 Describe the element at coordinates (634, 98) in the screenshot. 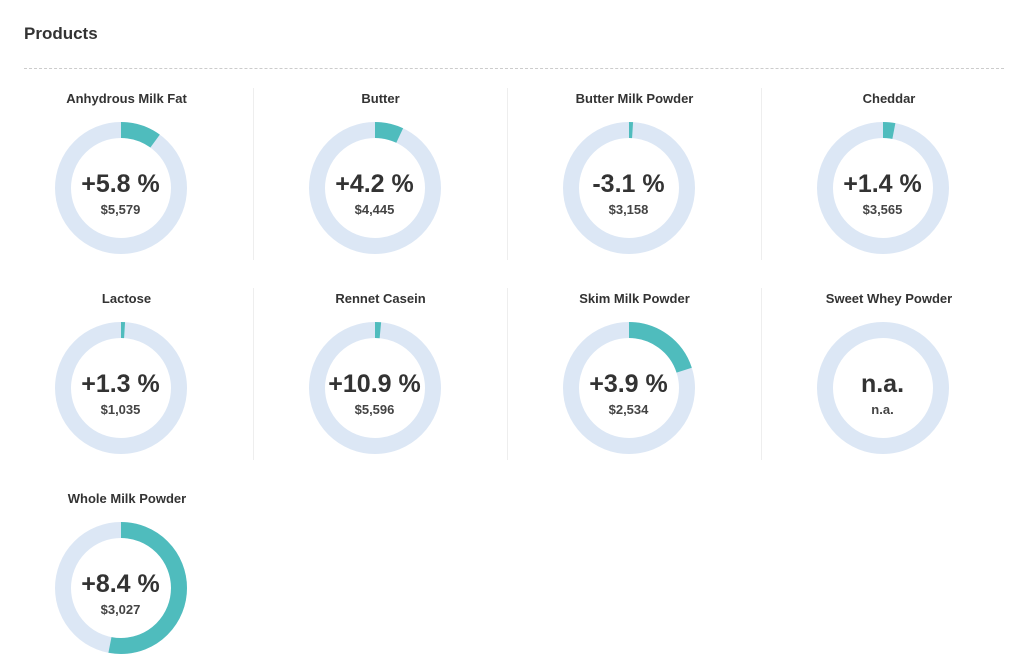

I see `product-name: Butter Milk Powder` at that location.